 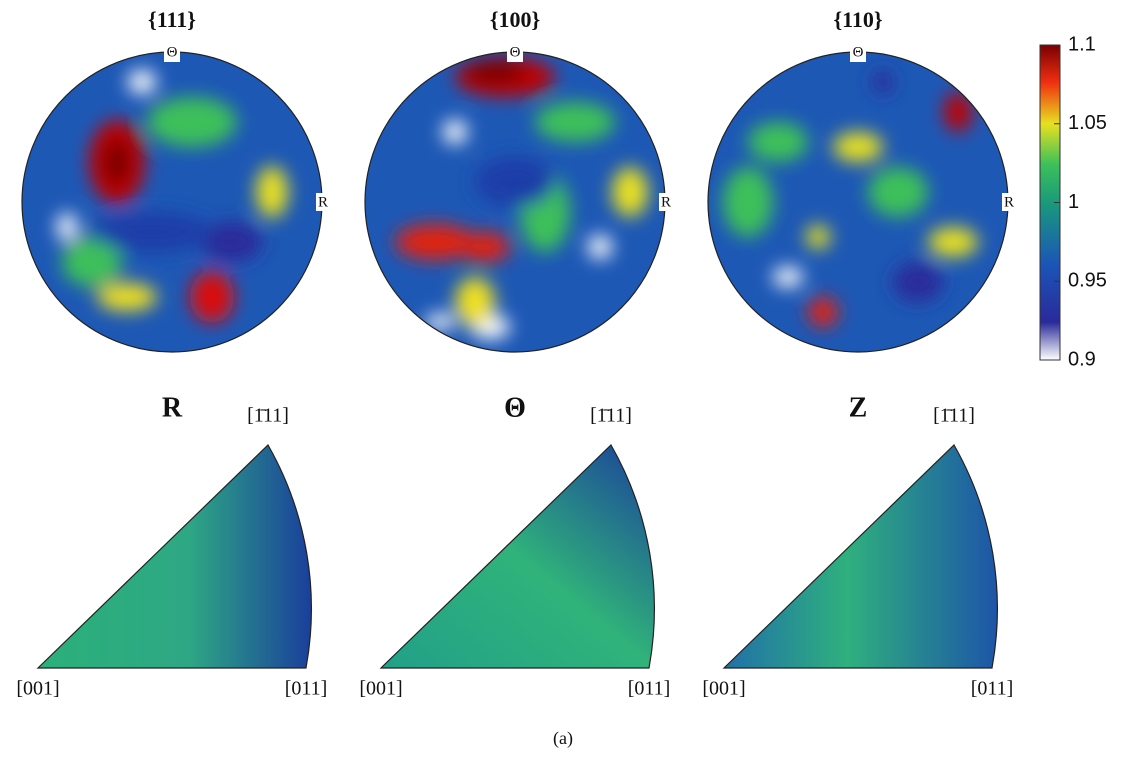 What do you see at coordinates (1082, 44) in the screenshot?
I see `colorbar-tick-label: 1.1` at bounding box center [1082, 44].